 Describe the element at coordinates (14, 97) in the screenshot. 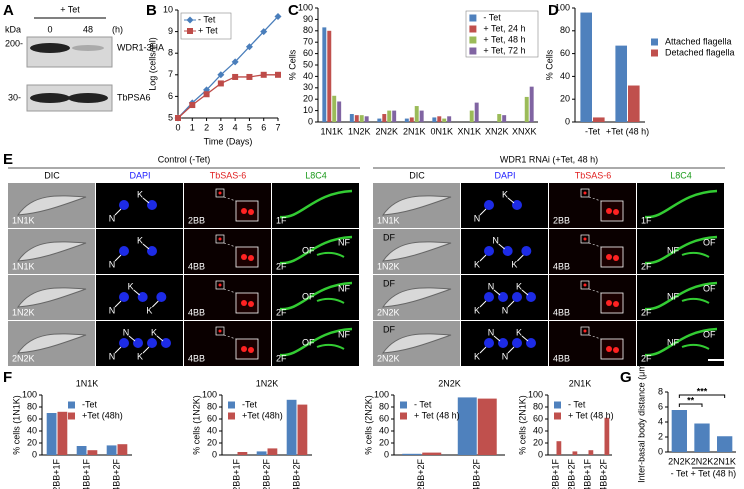

I see `marker-label: 30-` at that location.